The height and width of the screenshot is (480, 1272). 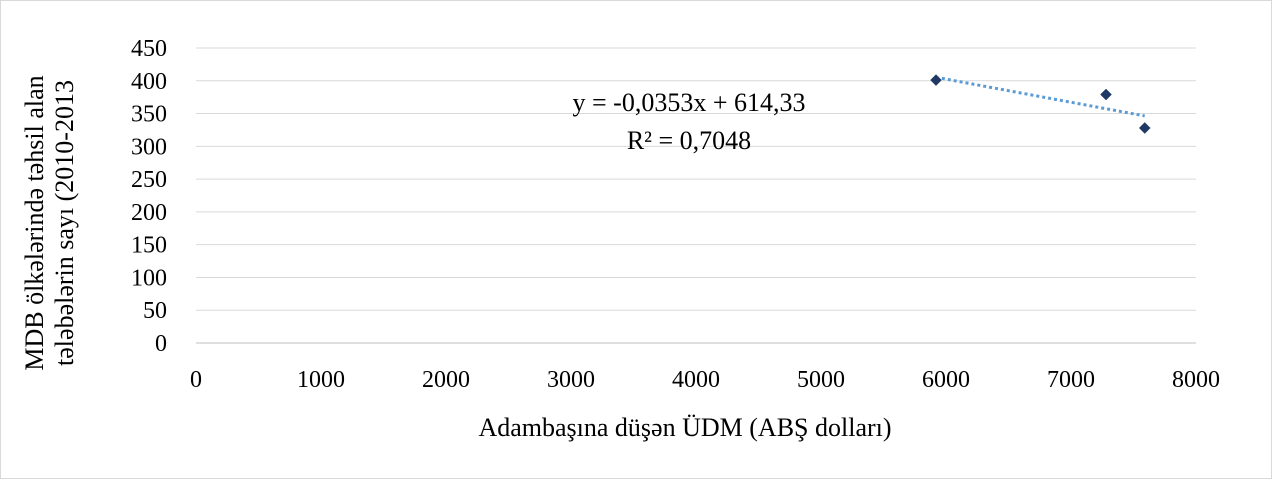 I want to click on y-tick-400: 400, so click(x=149, y=82).